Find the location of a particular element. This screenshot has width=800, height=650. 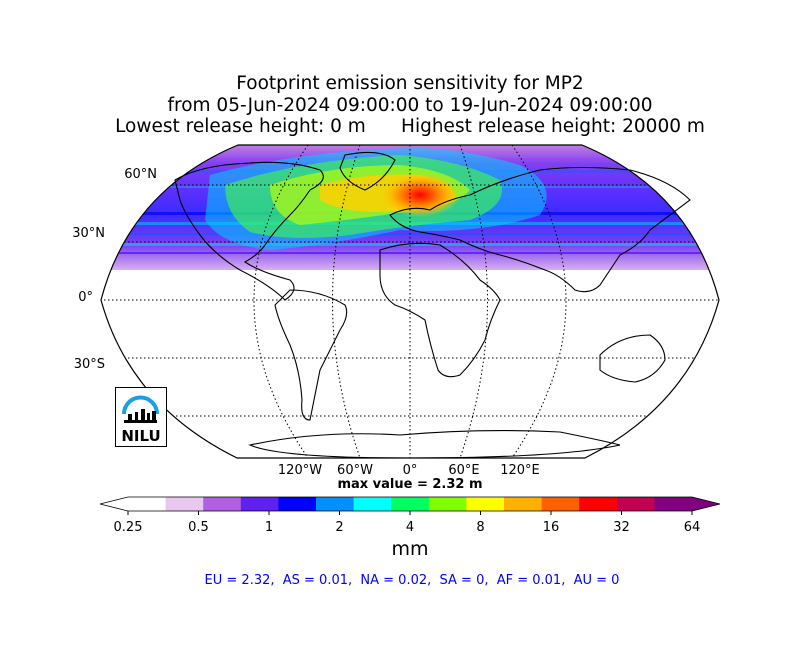

lat-label-60n: 60°N is located at coordinates (140, 174).